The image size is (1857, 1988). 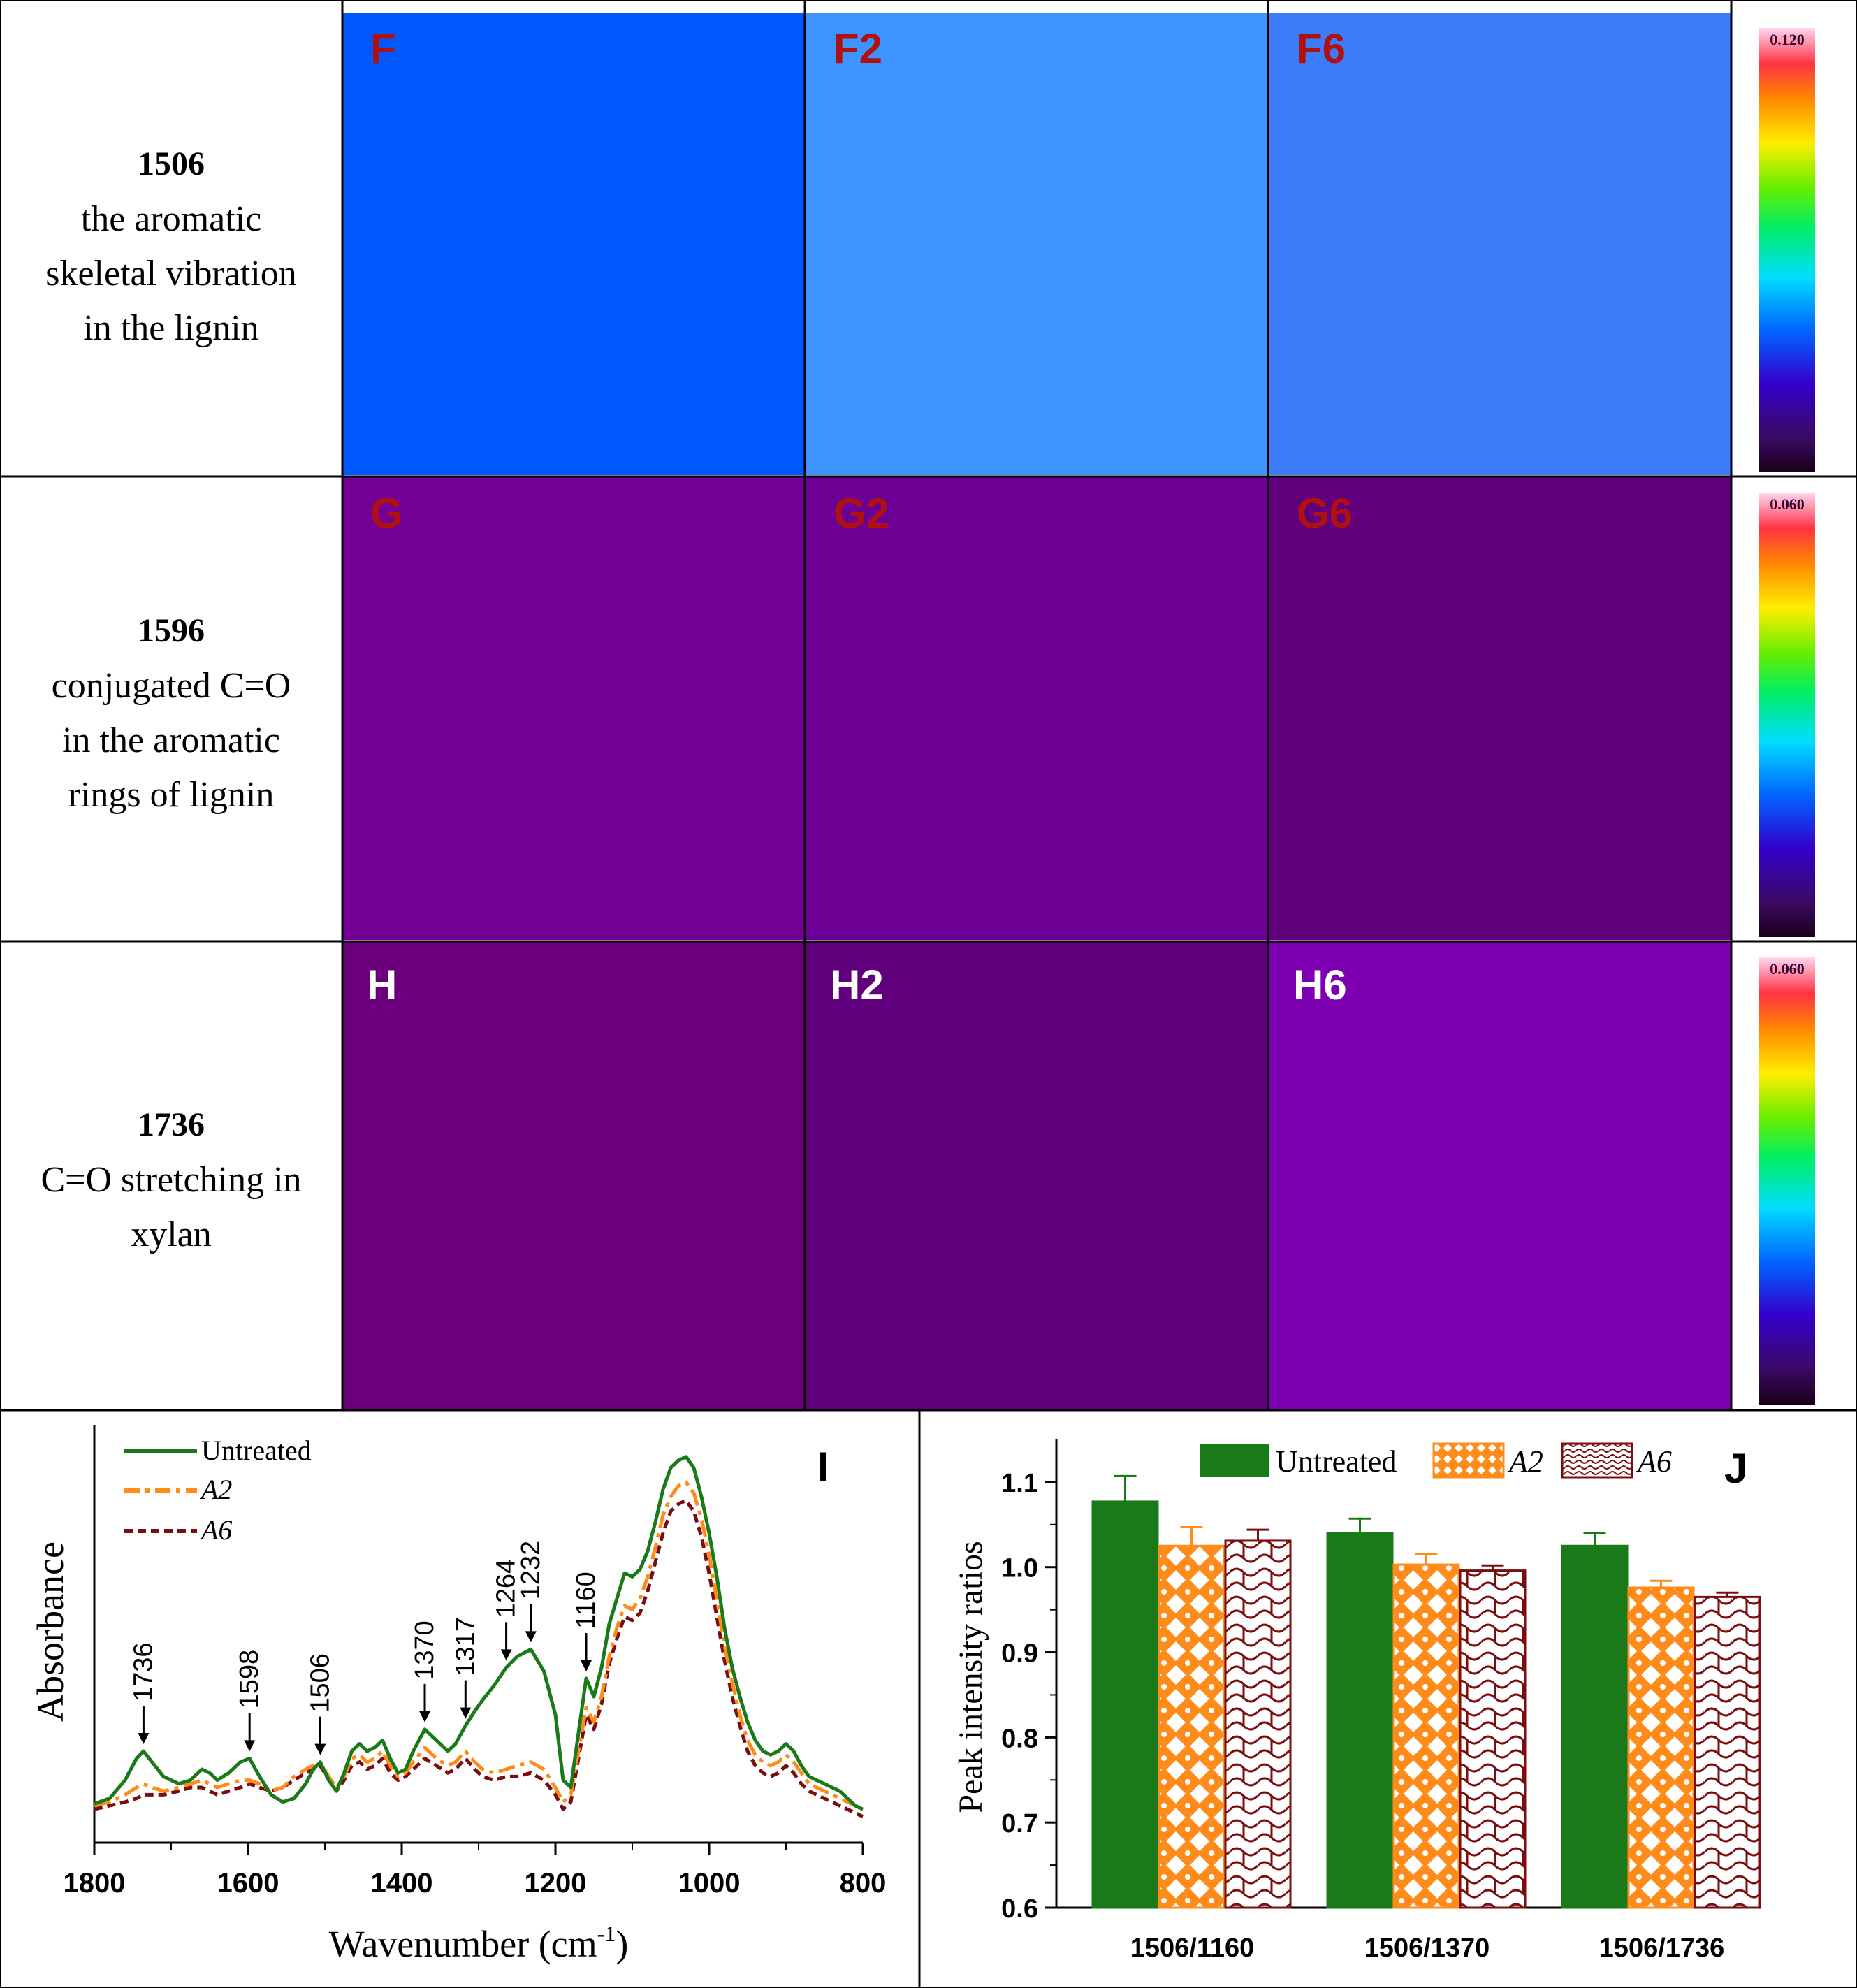 What do you see at coordinates (170, 328) in the screenshot?
I see `row-description-line: in the lignin` at bounding box center [170, 328].